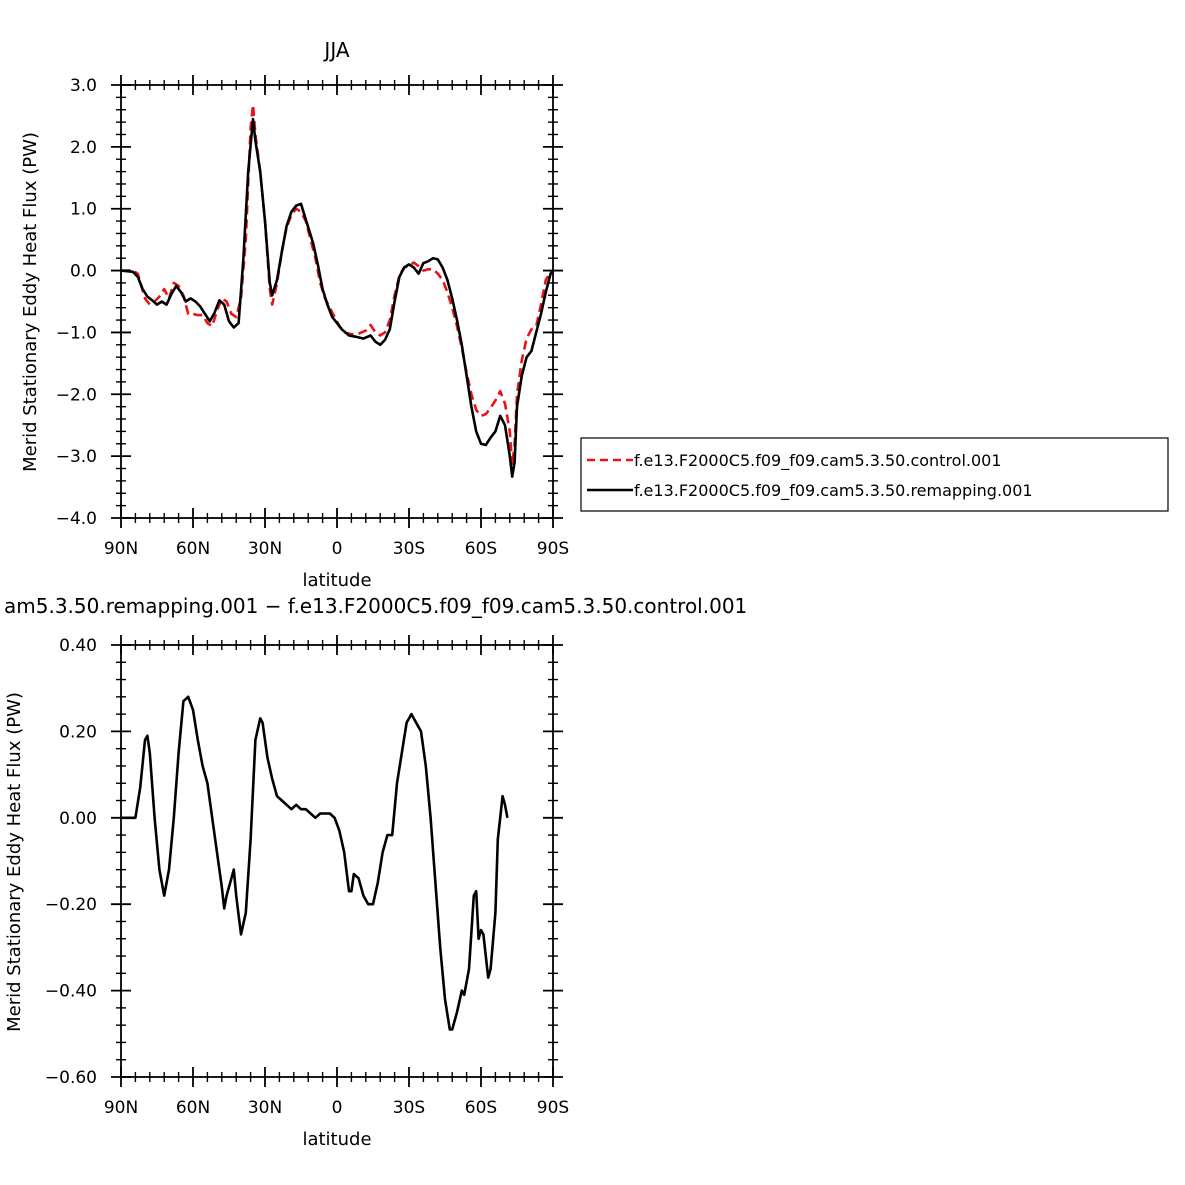  What do you see at coordinates (14, 862) in the screenshot?
I see `y-axis-label-bottom: Merid Stationary Eddy Heat Flux (PW)` at bounding box center [14, 862].